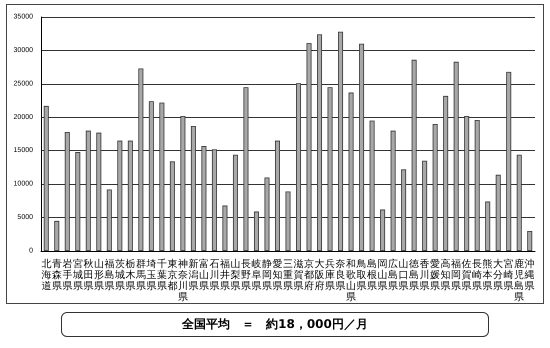  What do you see at coordinates (299, 275) in the screenshot?
I see `x-tick-label: 滋賀県` at bounding box center [299, 275].